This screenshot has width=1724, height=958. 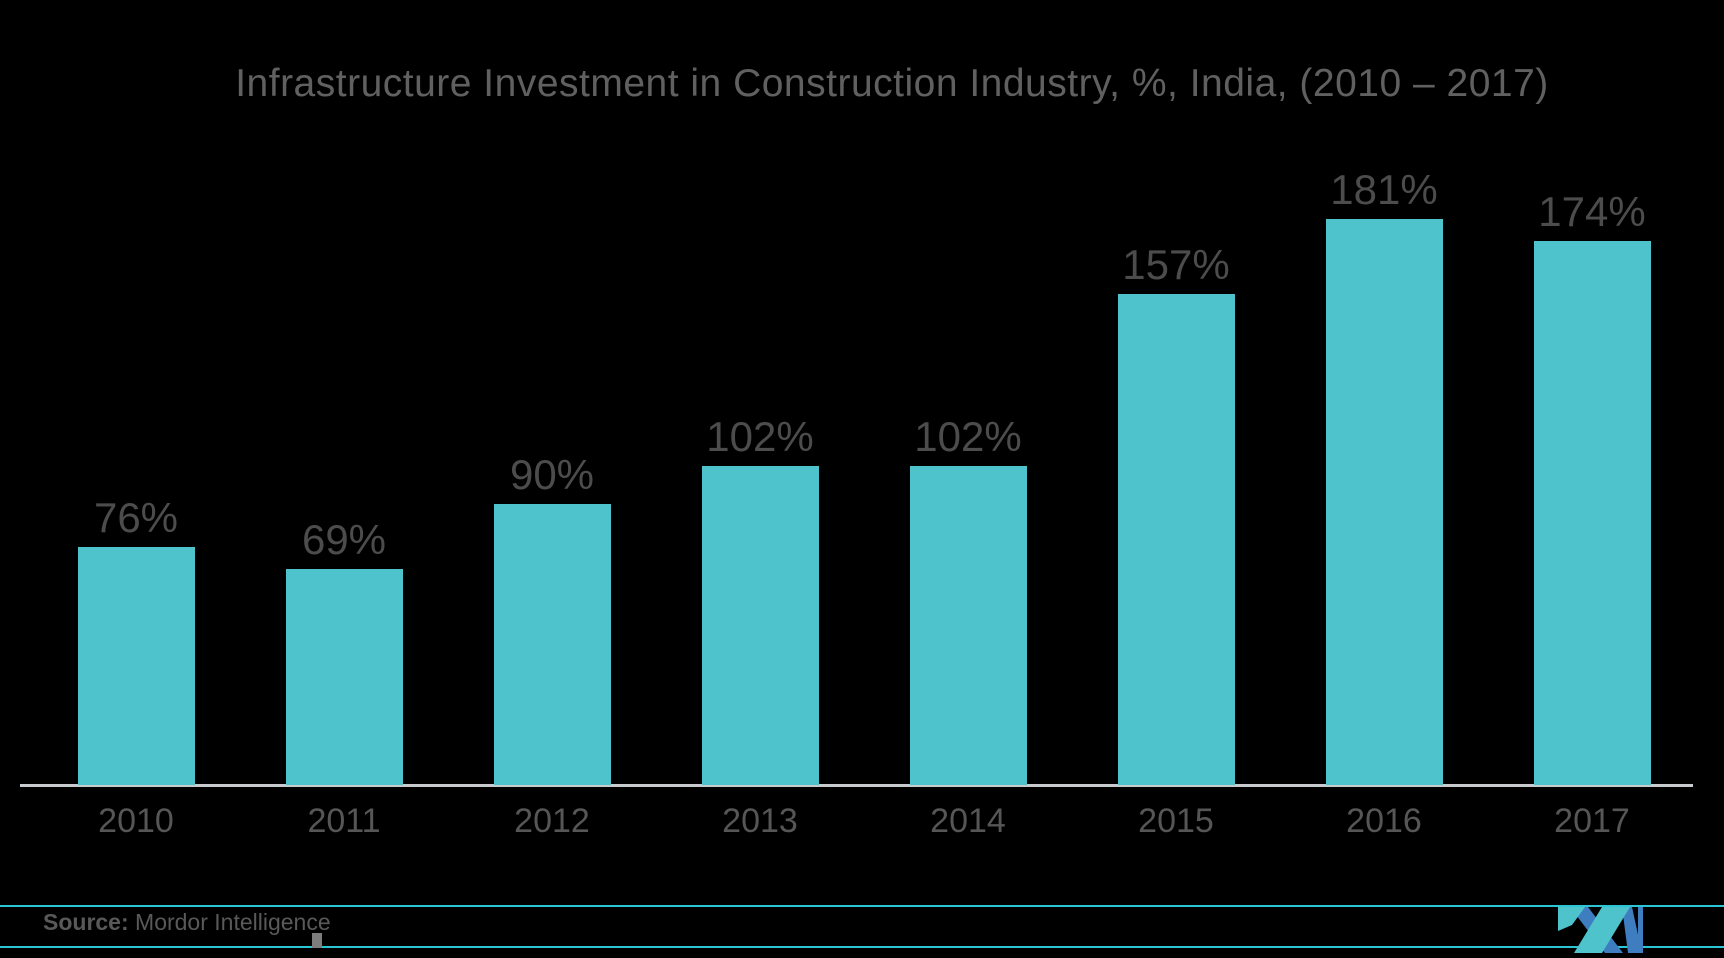 I want to click on x-tick-2010: 2010, so click(x=136, y=821).